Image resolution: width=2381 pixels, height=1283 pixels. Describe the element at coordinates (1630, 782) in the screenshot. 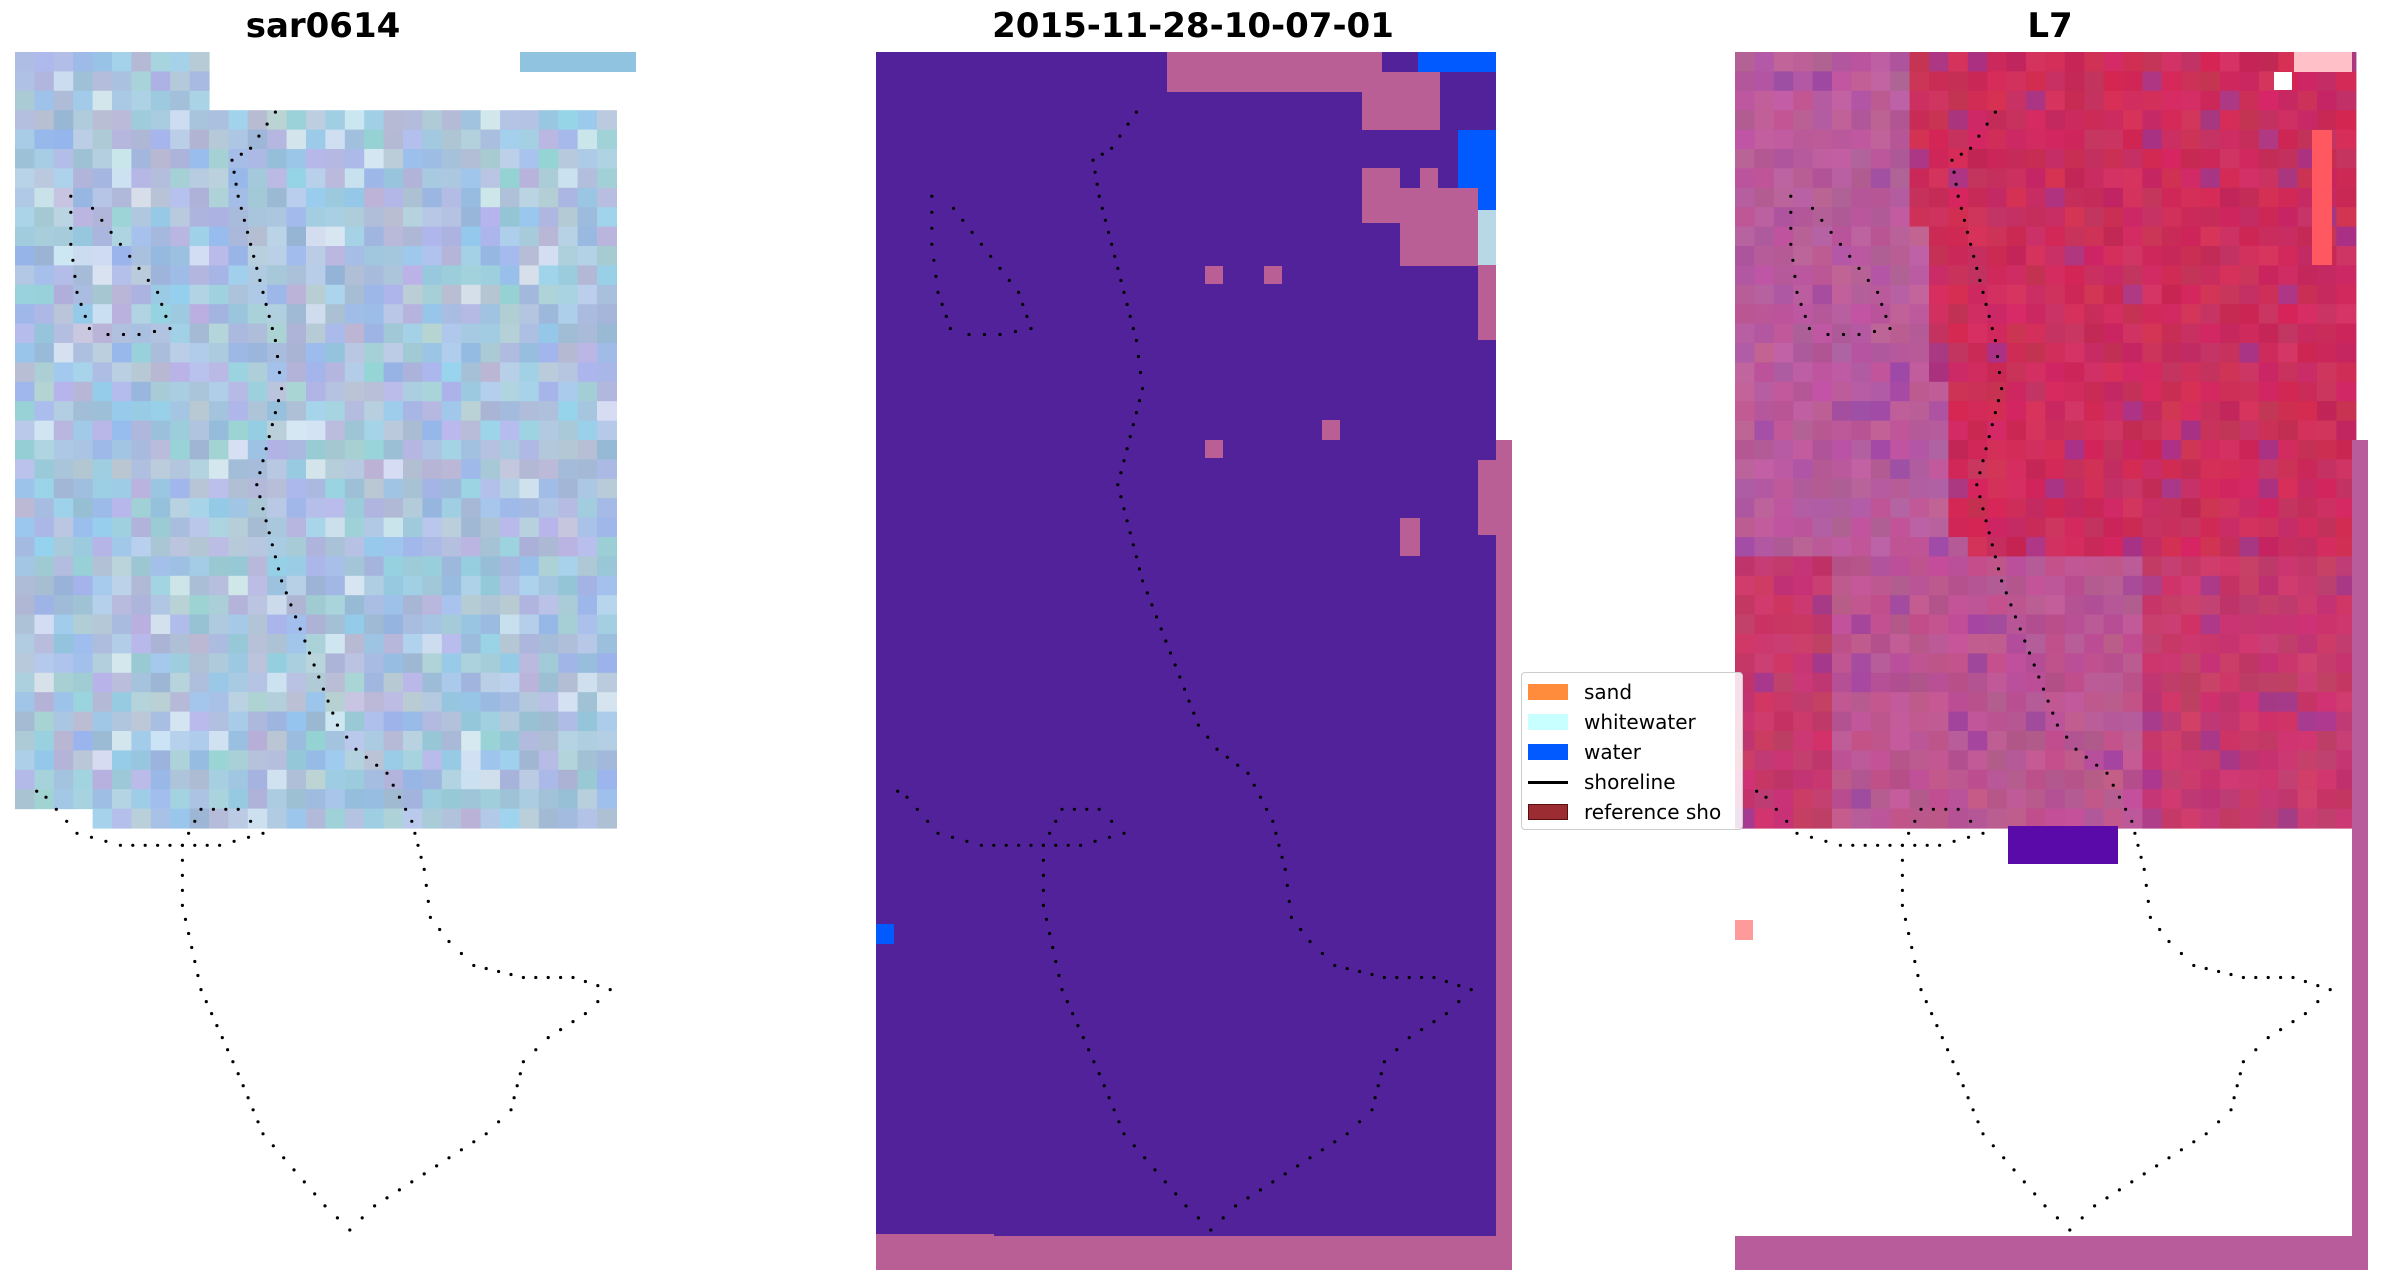

I see `legend-label-shoreline: shoreline` at that location.